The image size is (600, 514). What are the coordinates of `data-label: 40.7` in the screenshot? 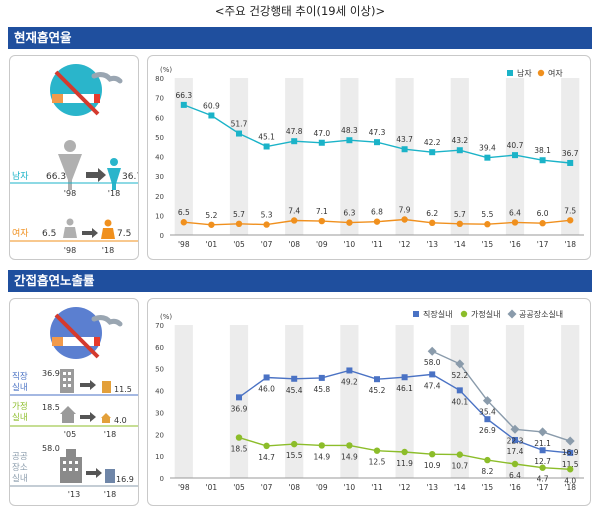 It's located at (515, 145).